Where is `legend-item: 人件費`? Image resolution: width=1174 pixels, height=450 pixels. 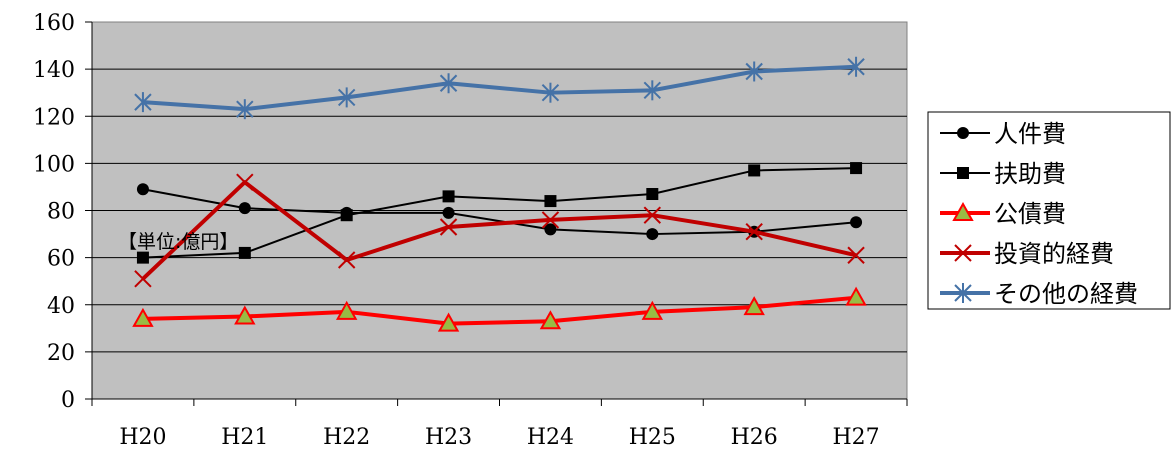 legend-item: 人件費 is located at coordinates (1003, 134).